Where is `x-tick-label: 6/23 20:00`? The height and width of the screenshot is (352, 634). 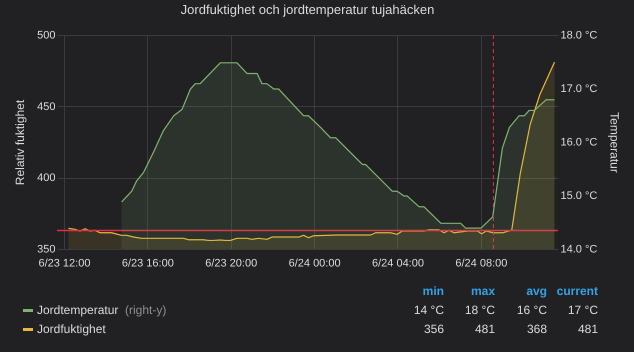 x-tick-label: 6/23 20:00 is located at coordinates (231, 264).